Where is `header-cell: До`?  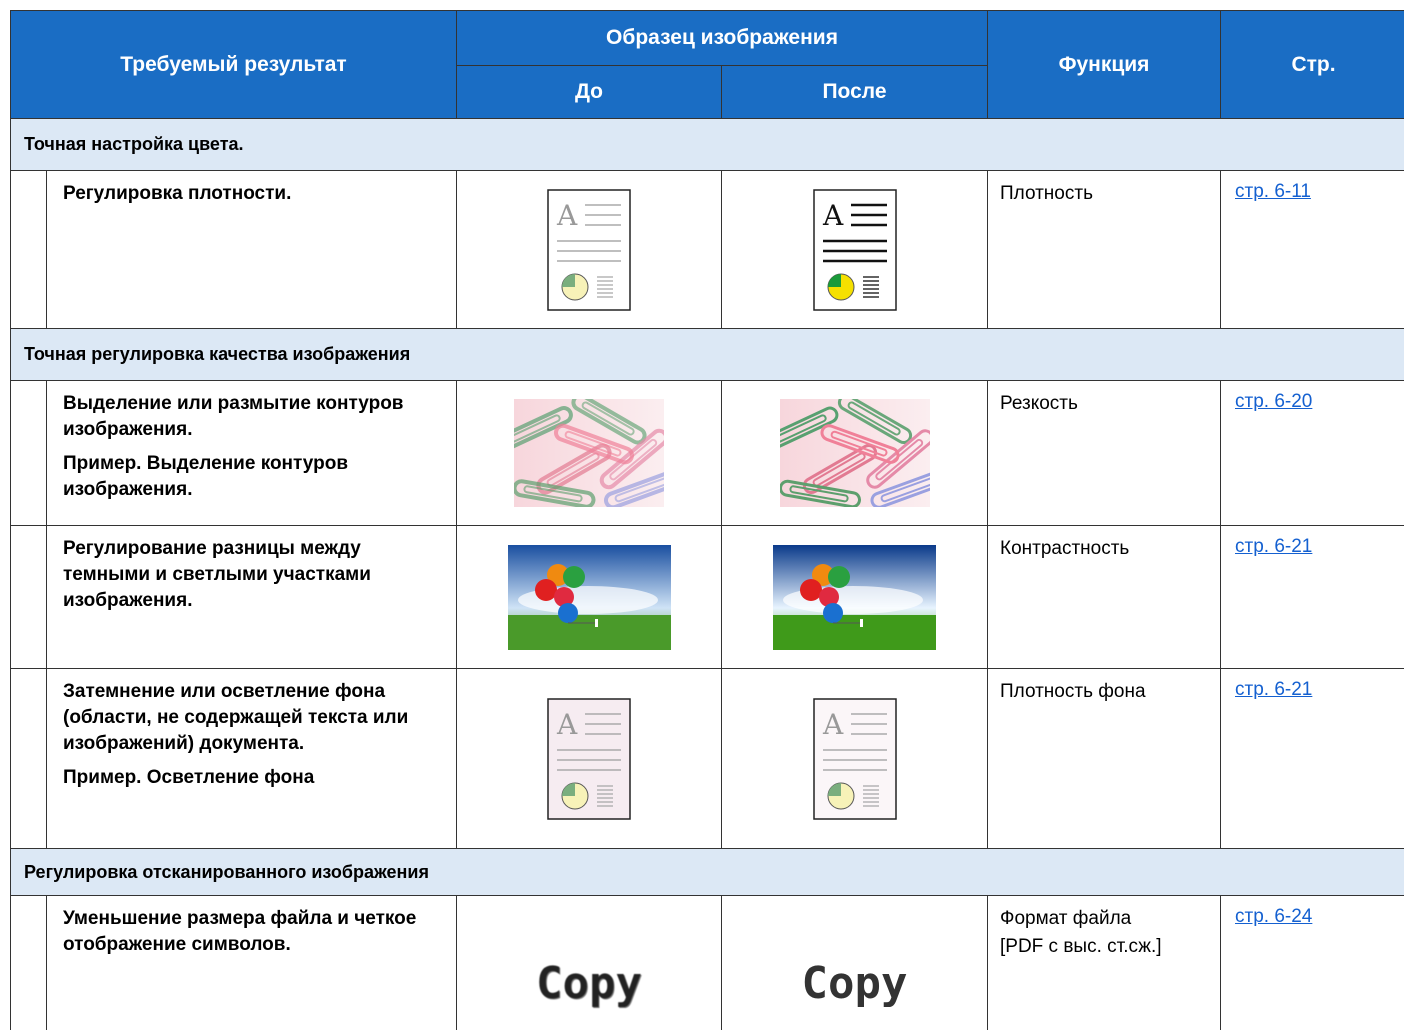
header-cell: До is located at coordinates (588, 91).